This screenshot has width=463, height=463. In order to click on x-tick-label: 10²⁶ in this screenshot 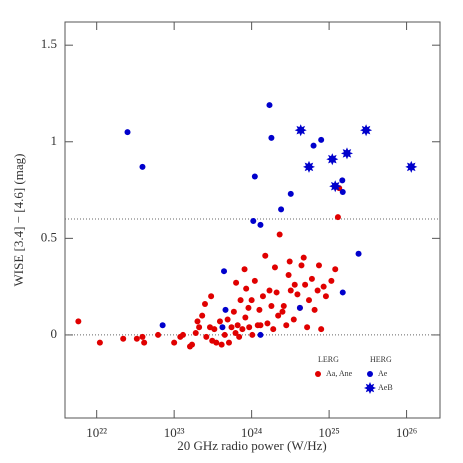, I will do `click(406, 432)`.